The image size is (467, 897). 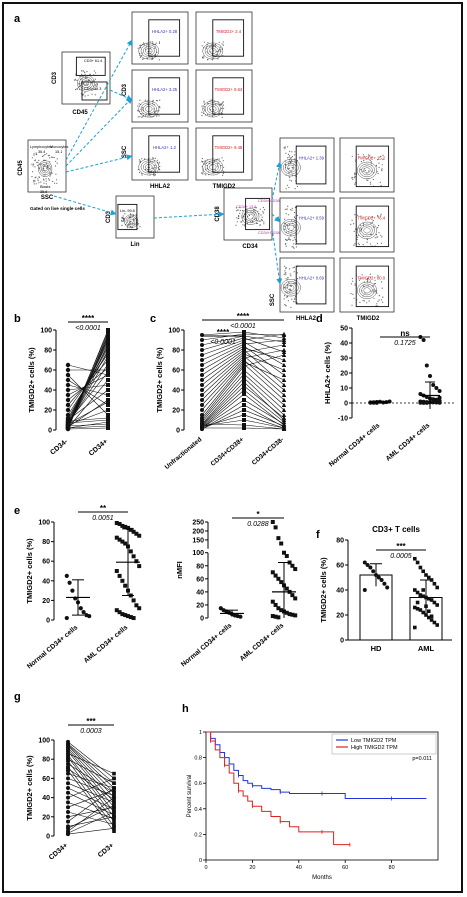 I want to click on b-y-tick-label: 20, so click(x=48, y=411).